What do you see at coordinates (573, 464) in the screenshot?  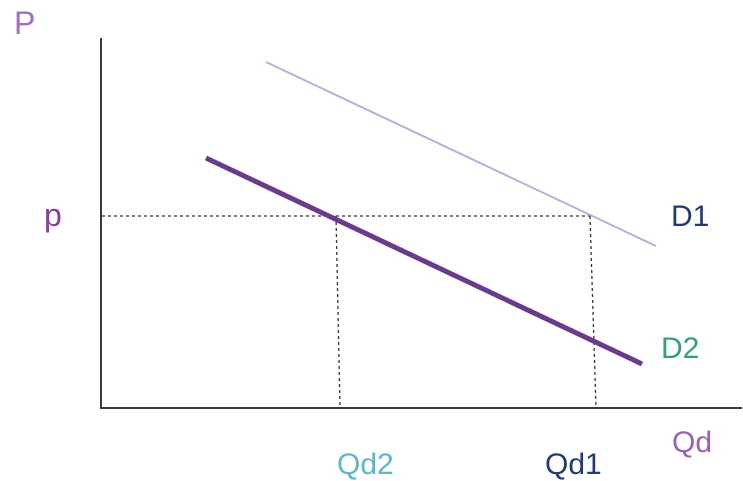 I see `qd1-label: Qd1` at bounding box center [573, 464].